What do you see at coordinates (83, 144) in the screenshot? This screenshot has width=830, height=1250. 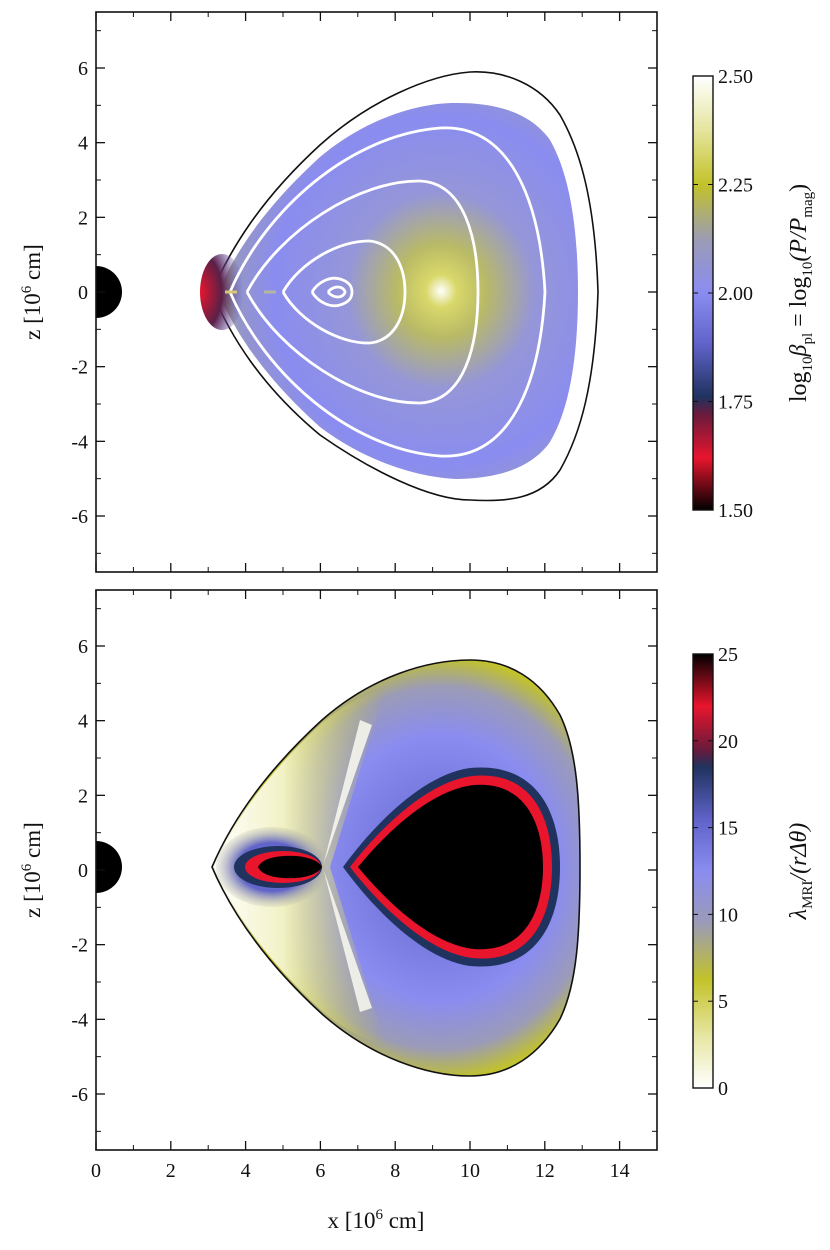 I see `top-y-tick-label: 4` at bounding box center [83, 144].